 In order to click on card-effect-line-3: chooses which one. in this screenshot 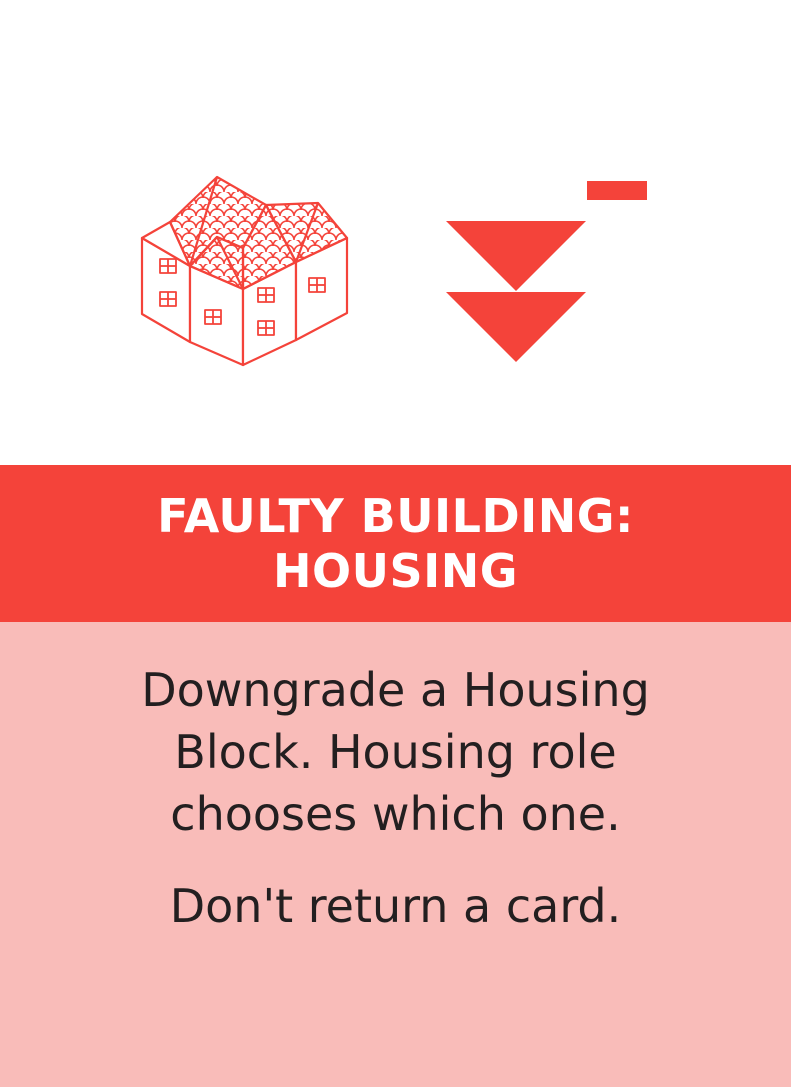, I will do `click(395, 814)`.